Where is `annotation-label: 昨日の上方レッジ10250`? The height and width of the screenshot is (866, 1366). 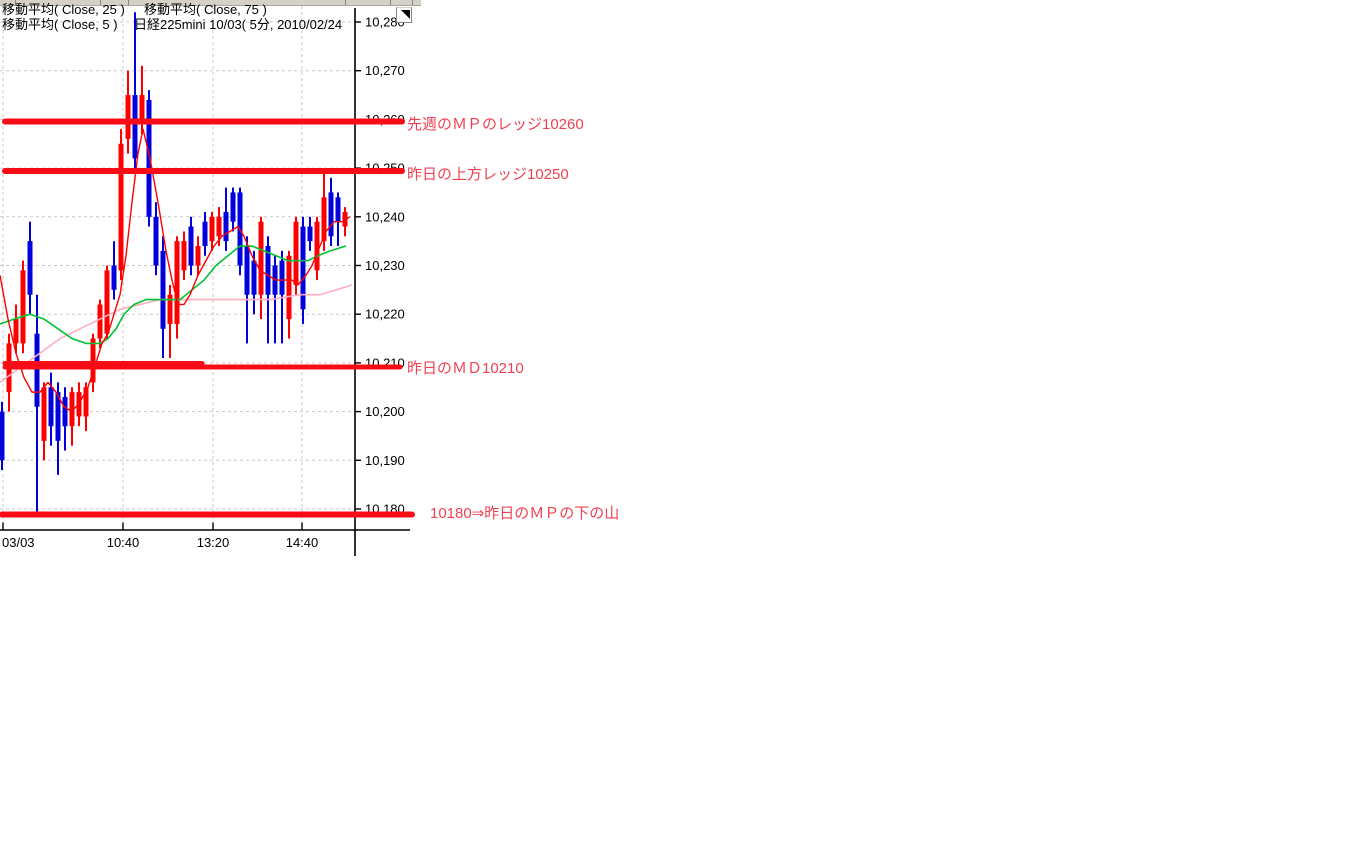
annotation-label: 昨日の上方レッジ10250 is located at coordinates (488, 174).